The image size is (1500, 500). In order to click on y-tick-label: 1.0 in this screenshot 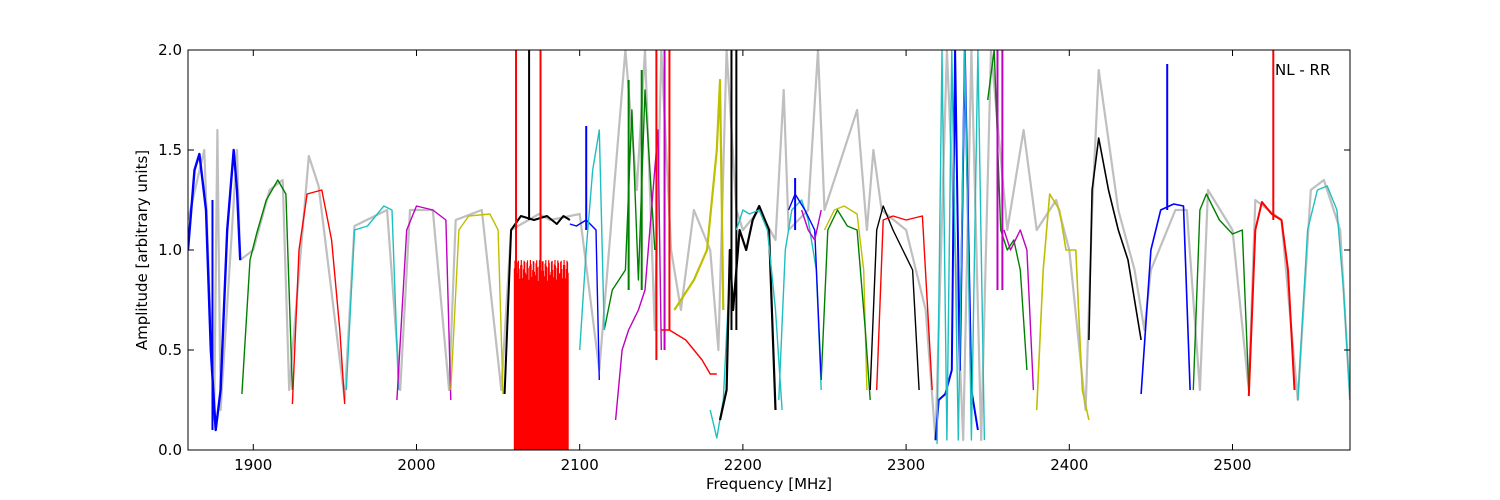, I will do `click(170, 250)`.